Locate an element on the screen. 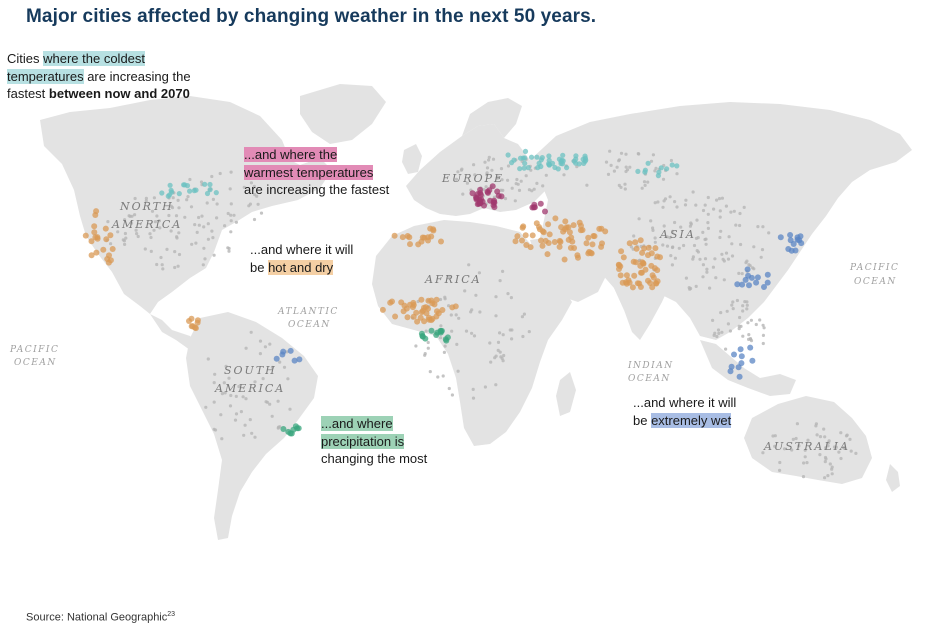  land-greenland is located at coordinates (343, 114).